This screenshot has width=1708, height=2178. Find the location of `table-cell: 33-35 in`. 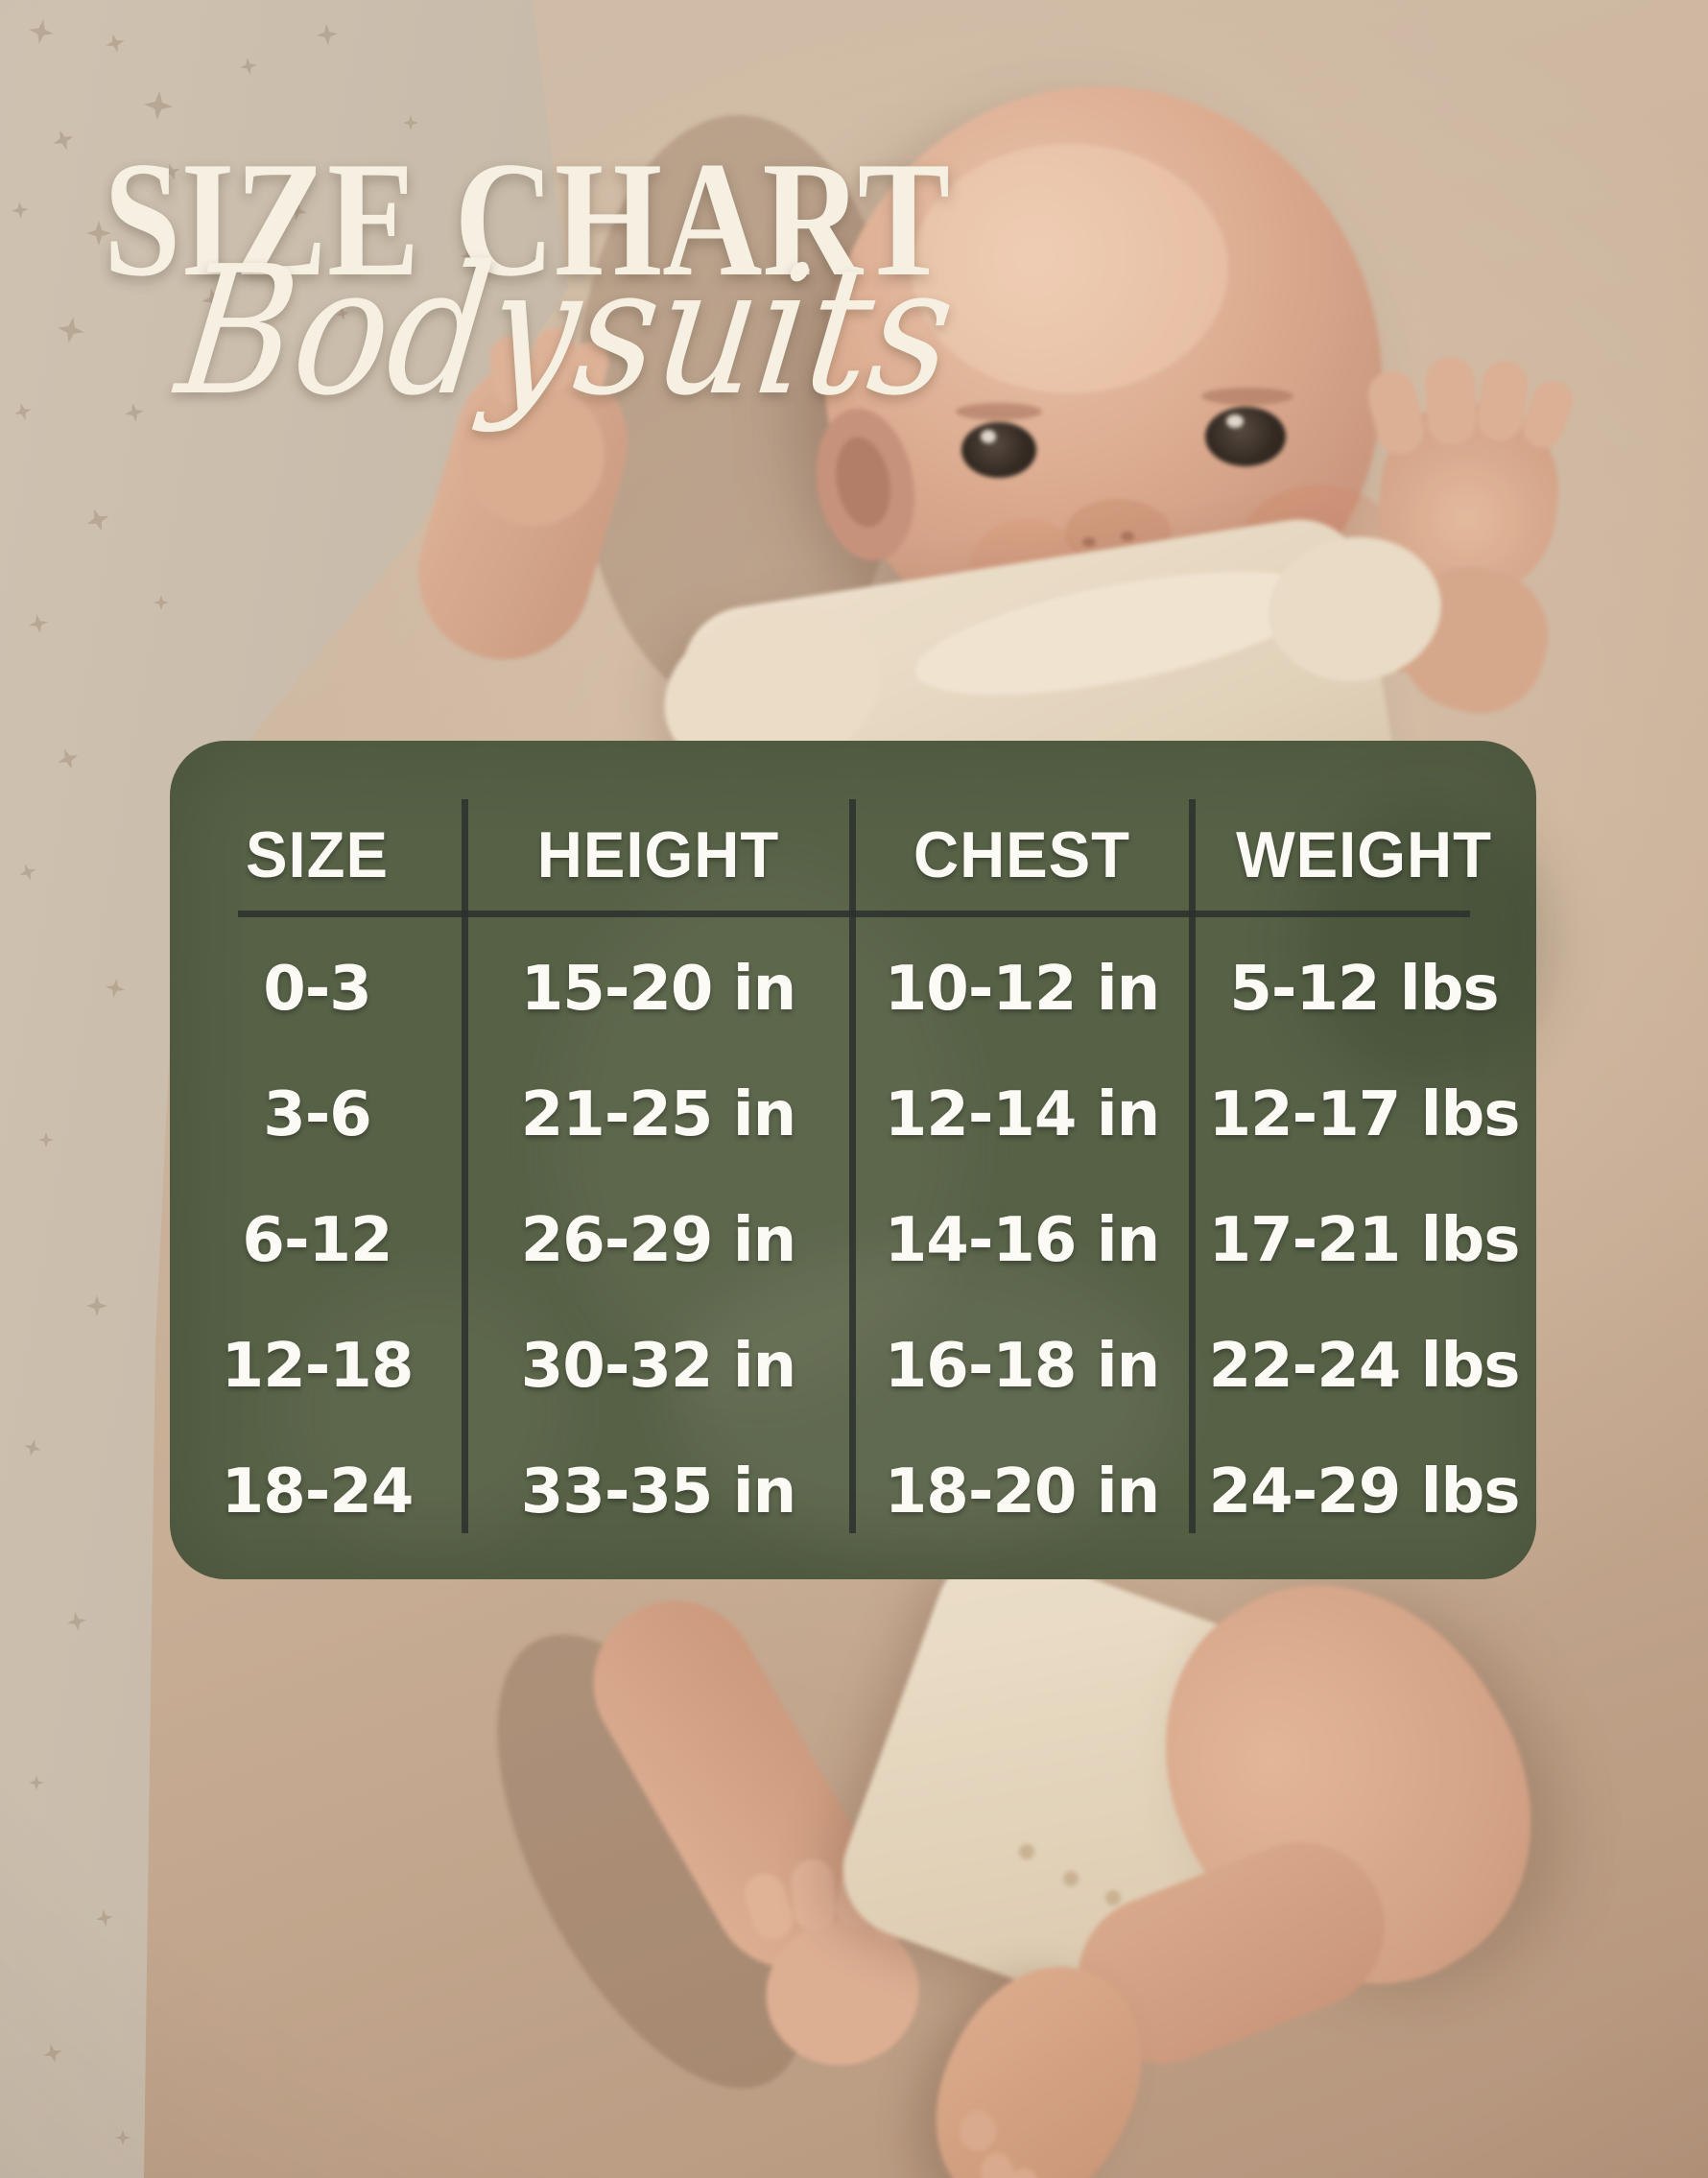

table-cell: 33-35 in is located at coordinates (658, 1491).